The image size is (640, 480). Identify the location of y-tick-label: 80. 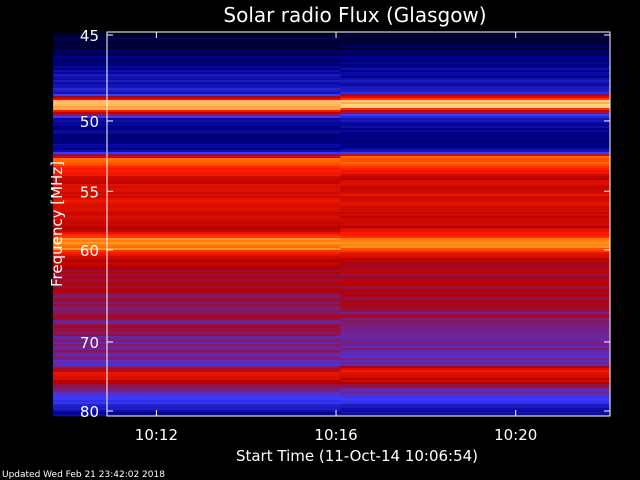
(89, 412).